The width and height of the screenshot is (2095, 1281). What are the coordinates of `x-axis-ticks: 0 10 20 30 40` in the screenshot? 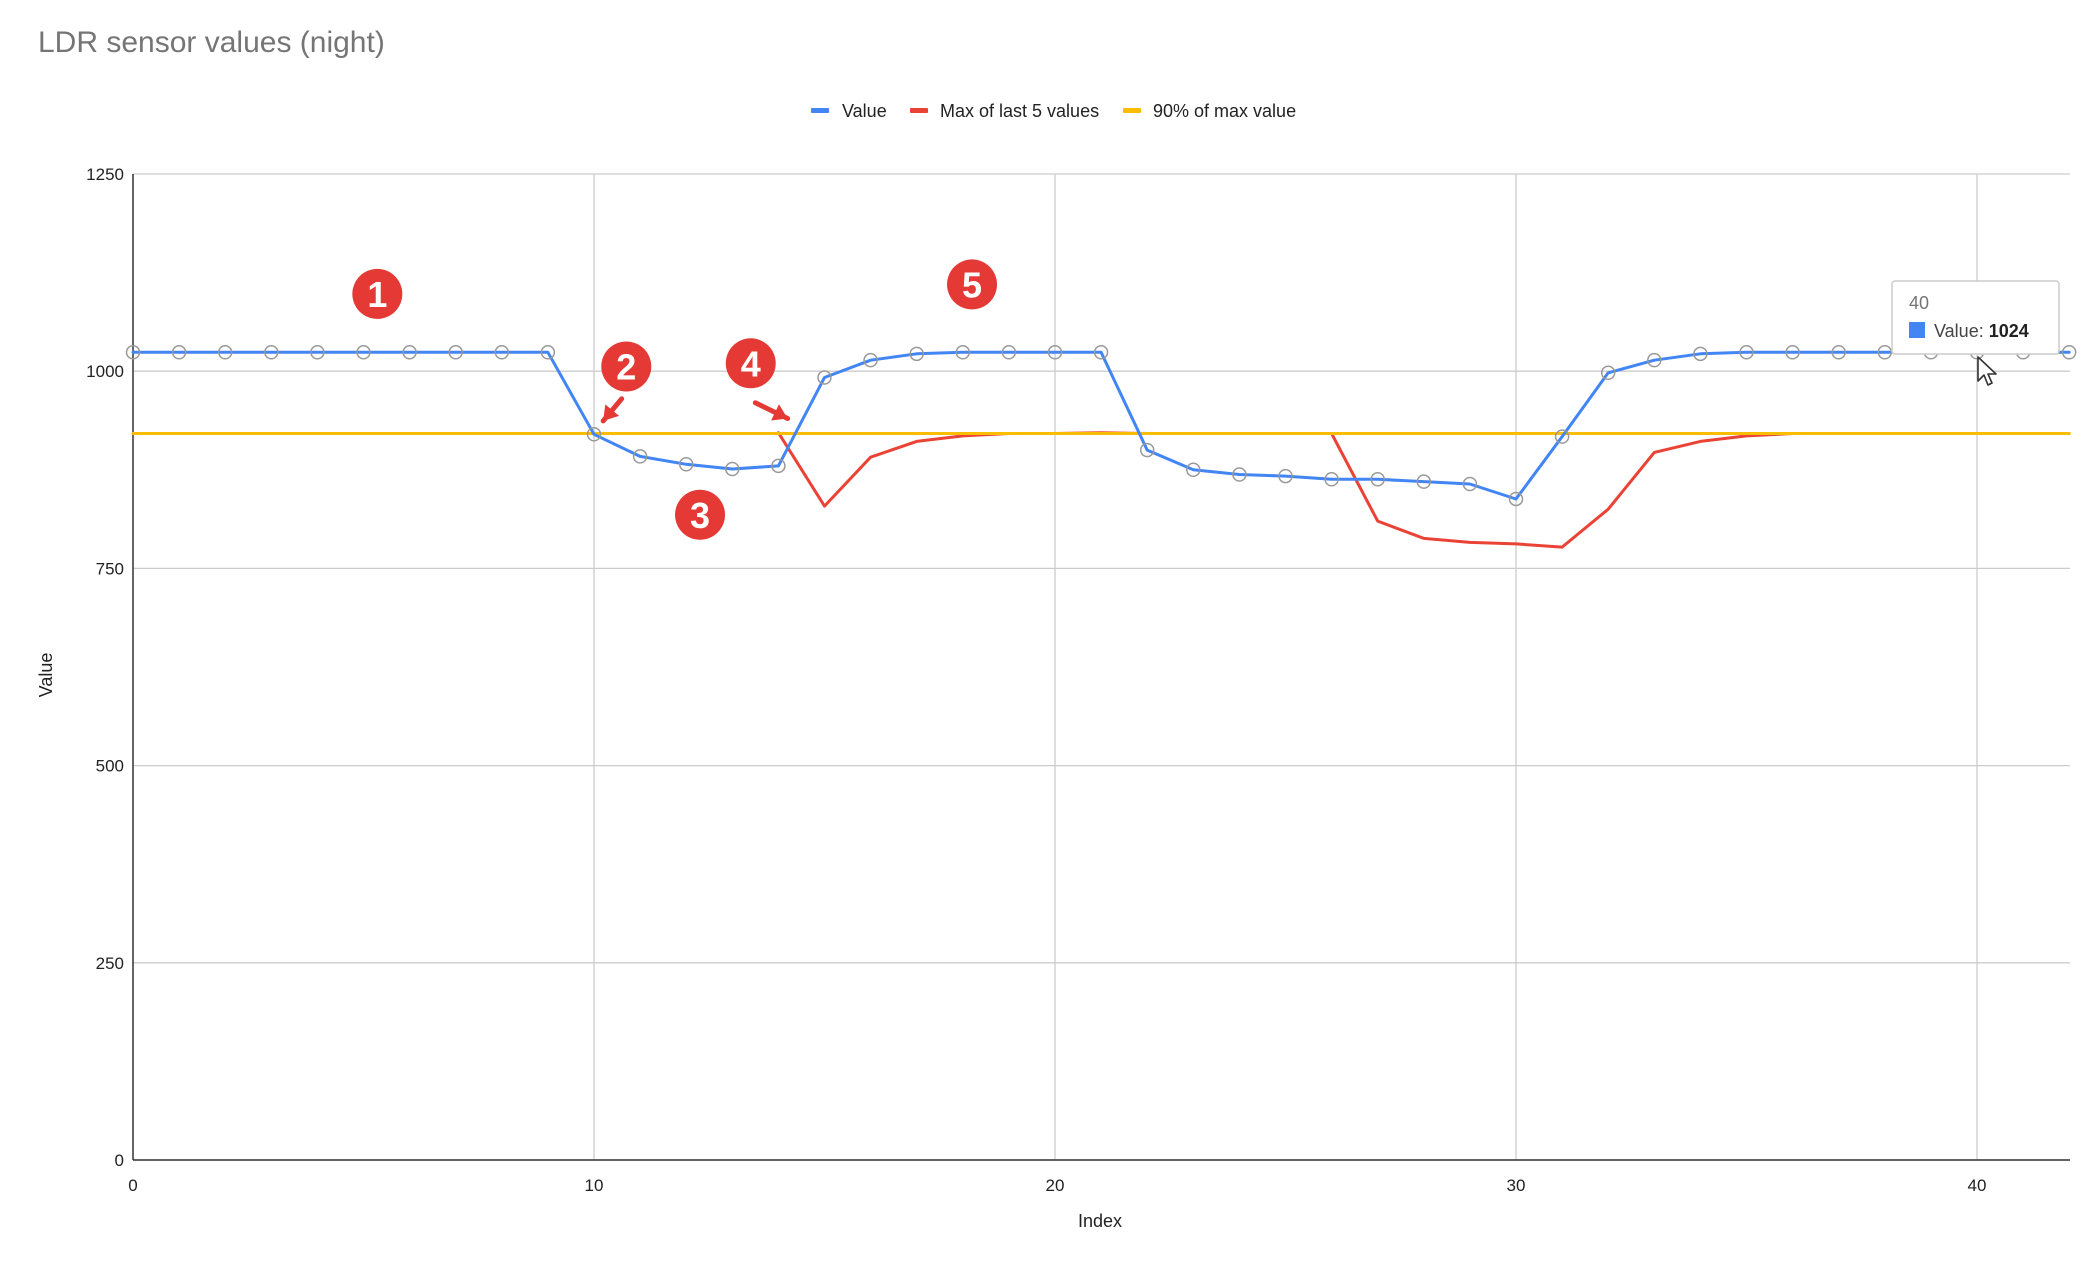 It's located at (1057, 1185).